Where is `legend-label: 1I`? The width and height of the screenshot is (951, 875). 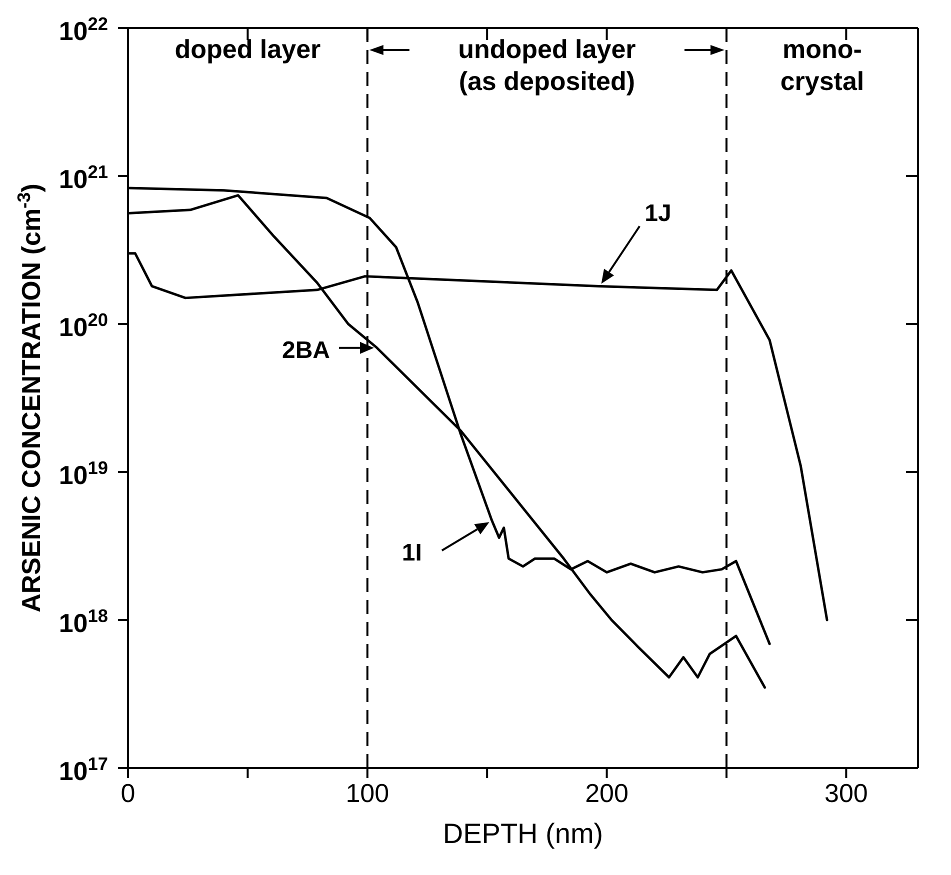
legend-label: 1I is located at coordinates (412, 553).